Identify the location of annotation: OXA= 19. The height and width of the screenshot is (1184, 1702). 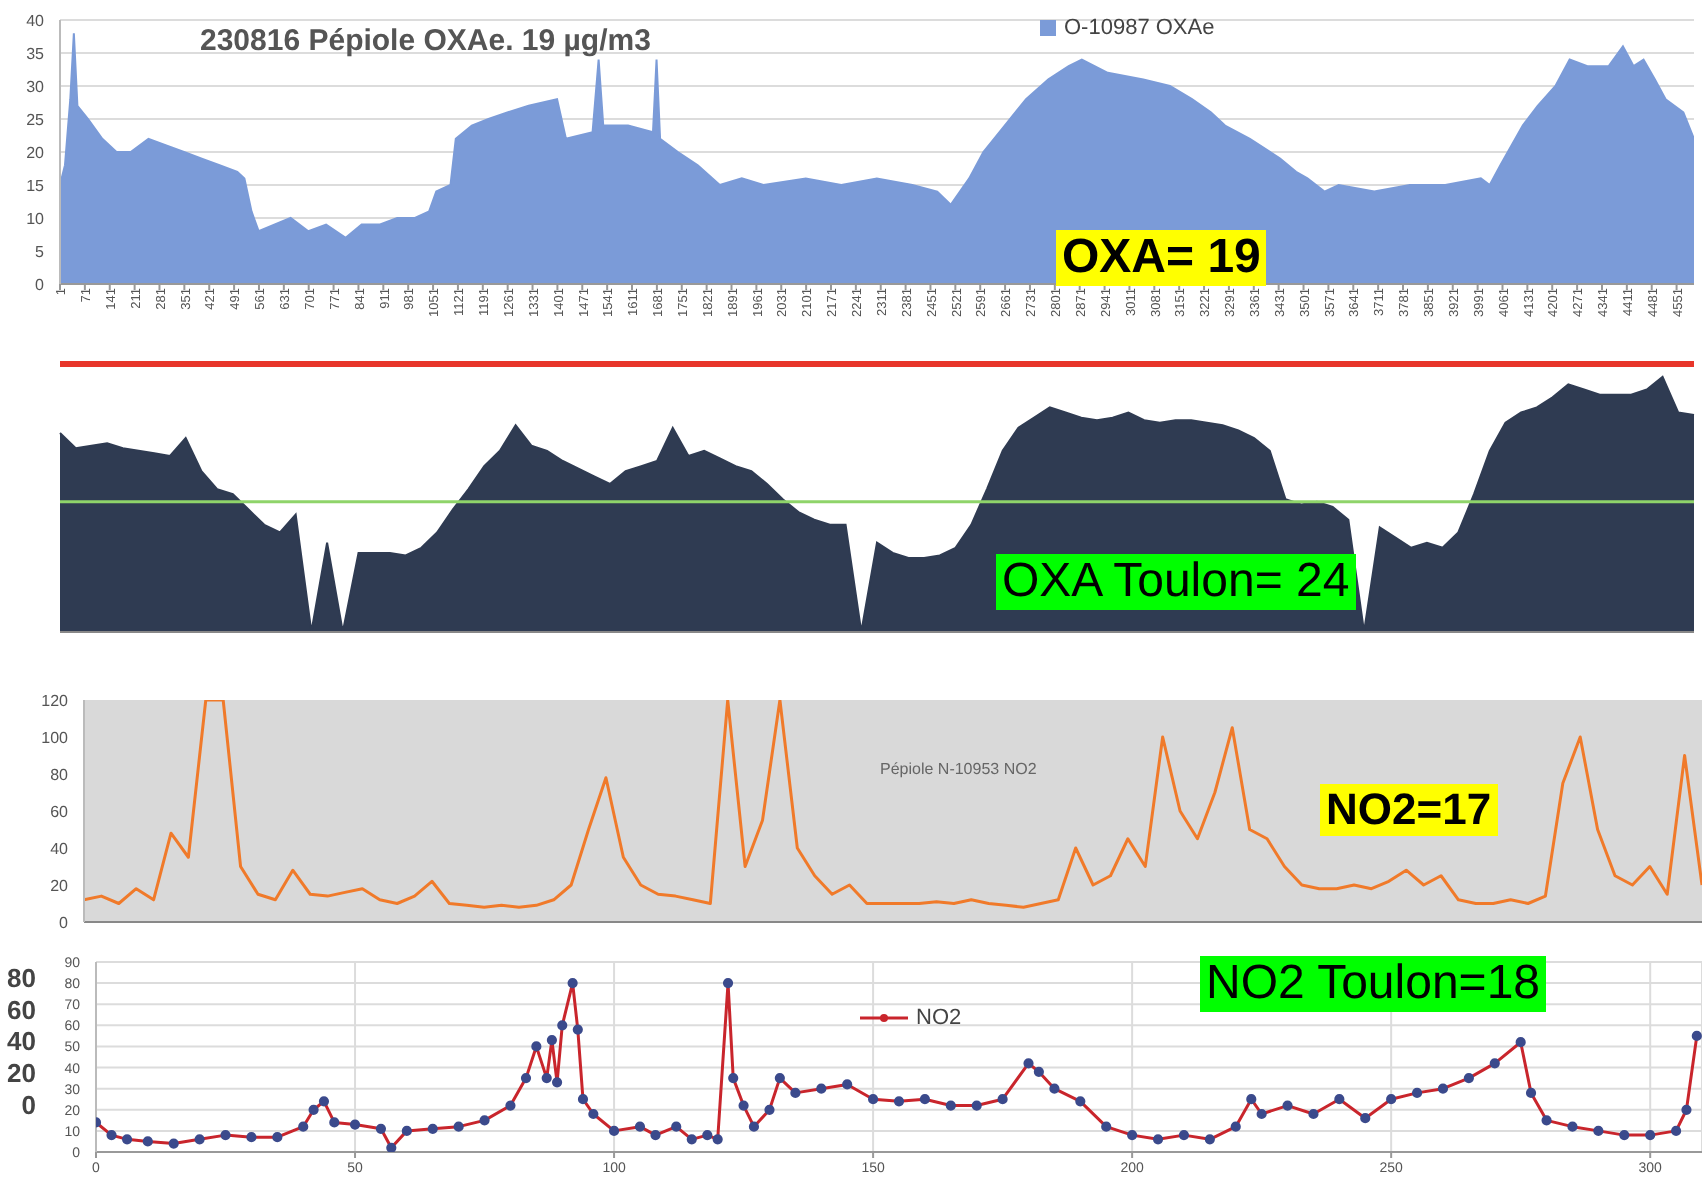
(1161, 258).